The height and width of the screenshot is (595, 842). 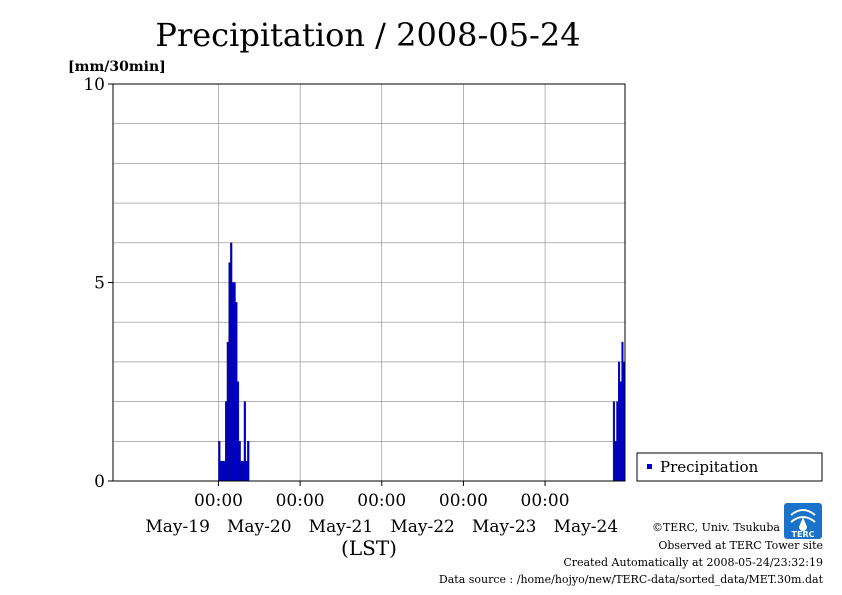 What do you see at coordinates (649, 466) in the screenshot?
I see `legend-swatch` at bounding box center [649, 466].